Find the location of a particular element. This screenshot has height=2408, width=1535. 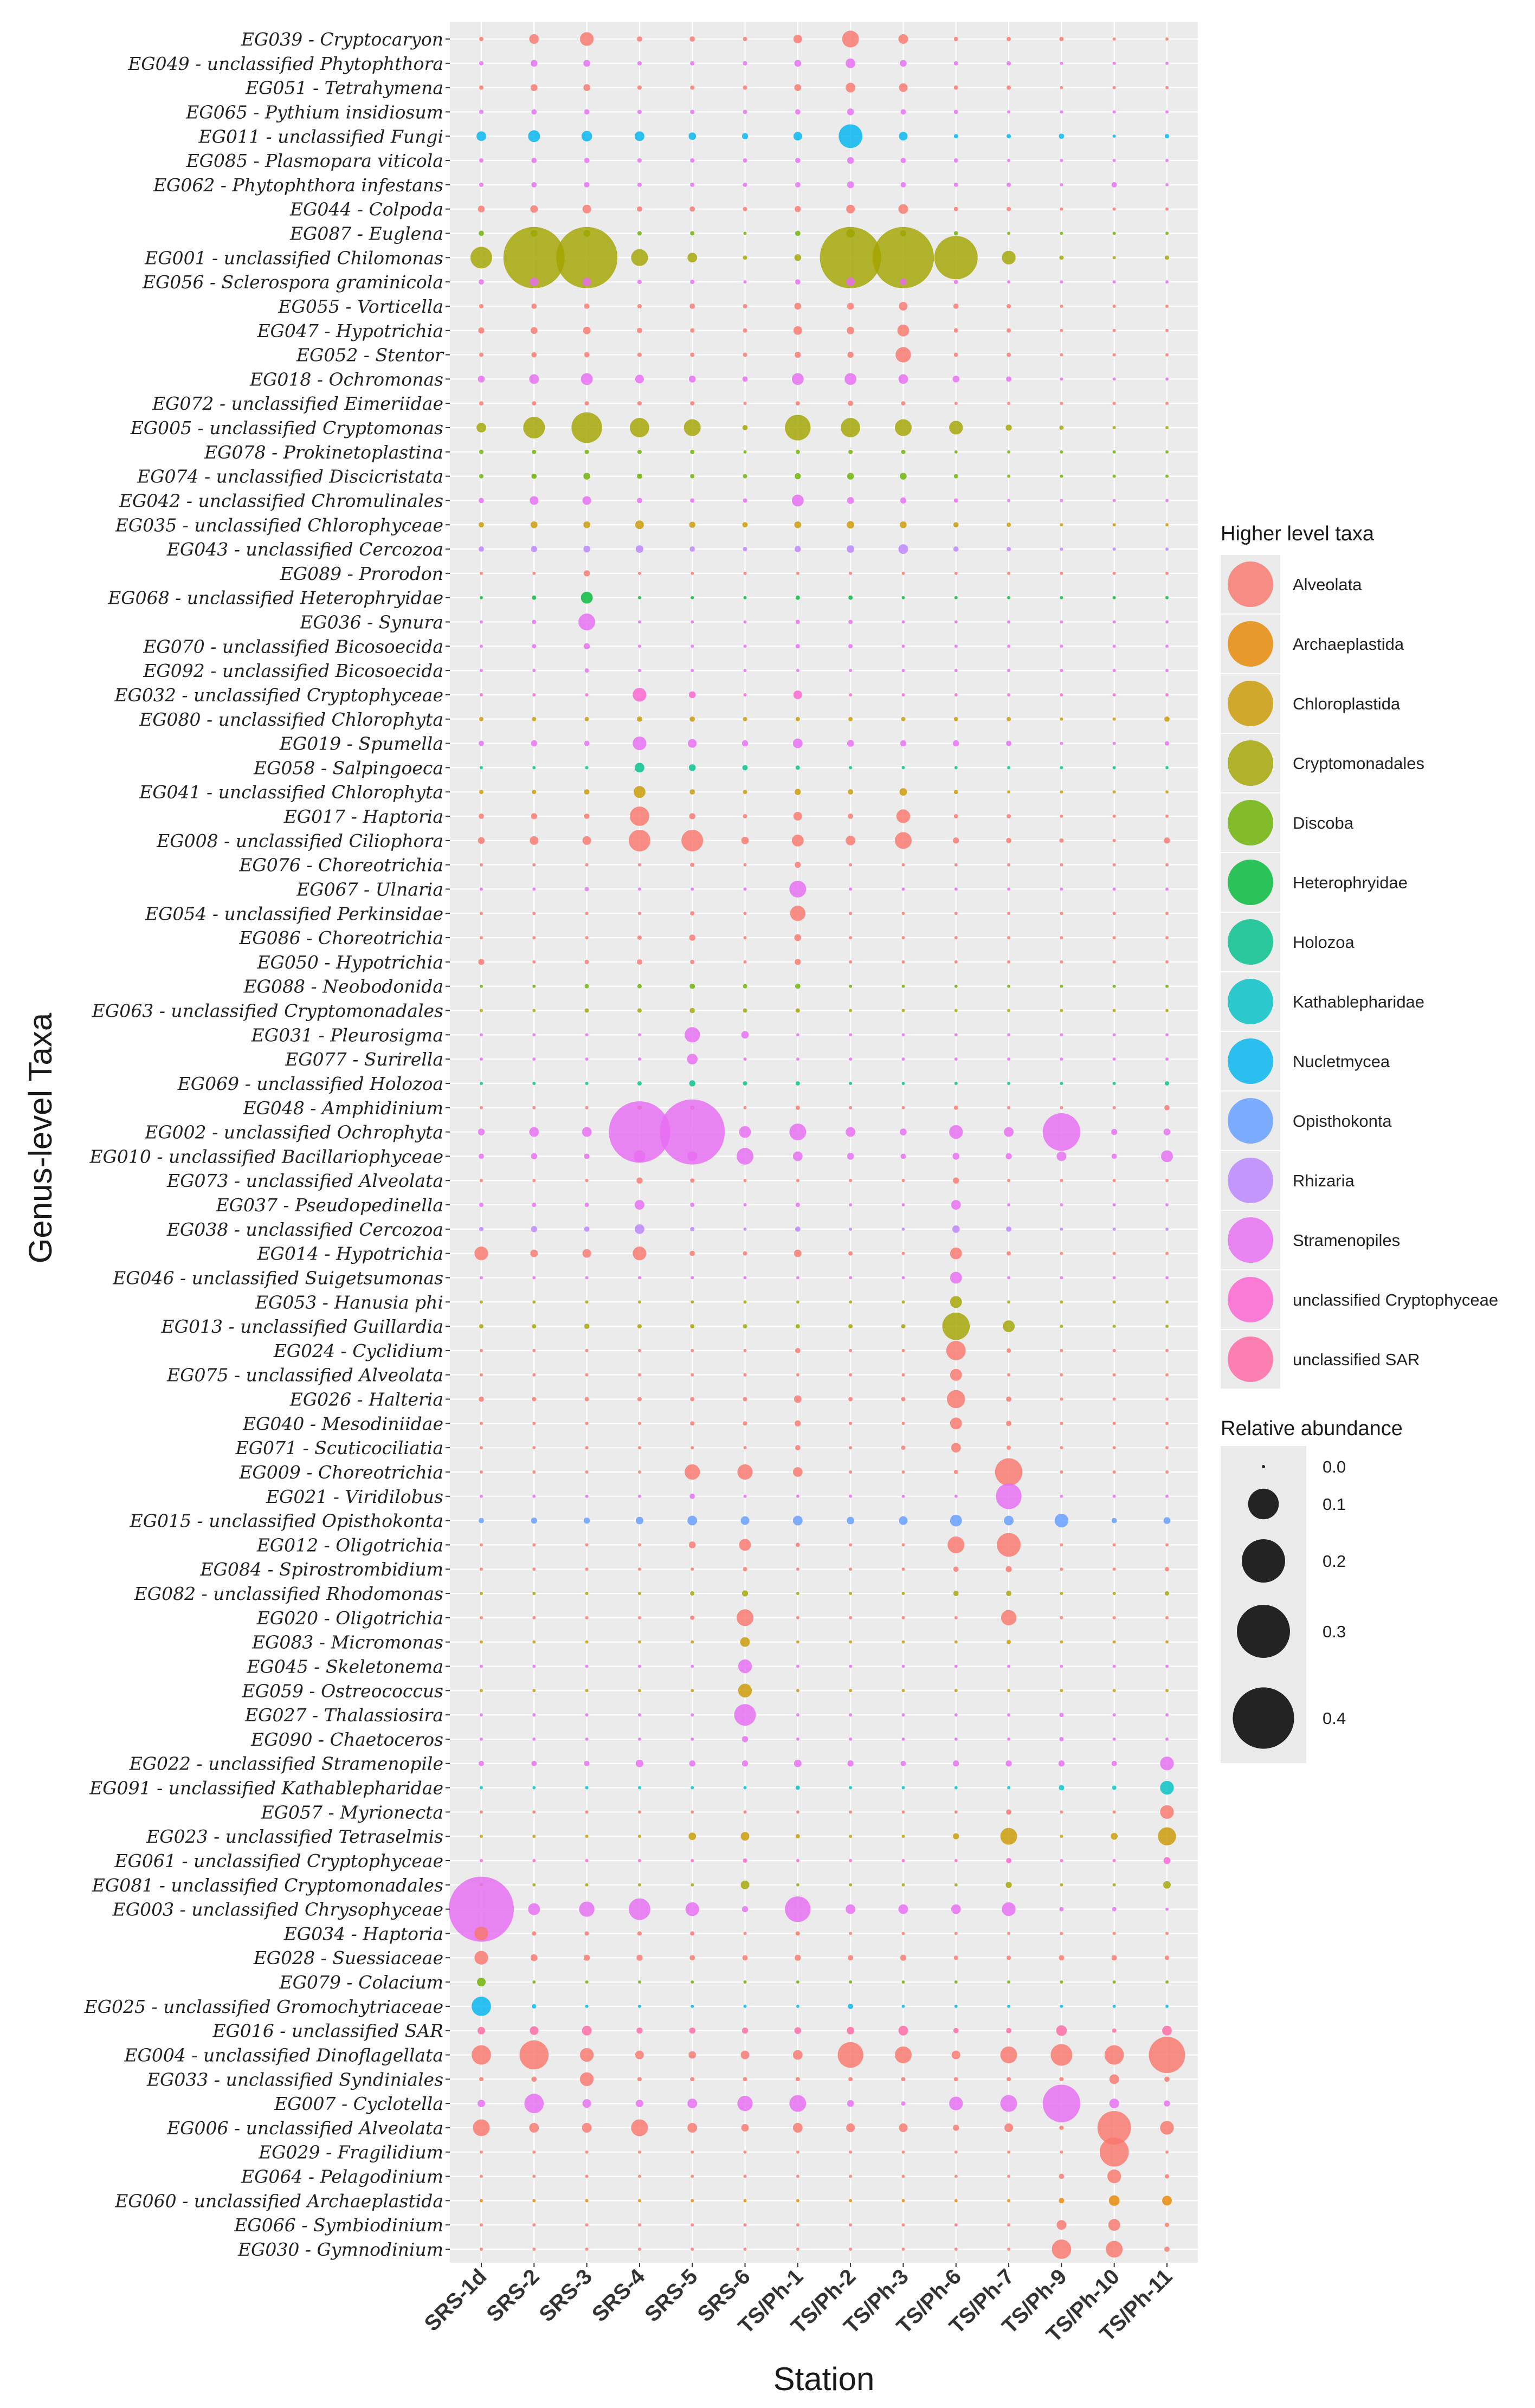

bubble-eg040-srs-1d is located at coordinates (481, 1423).